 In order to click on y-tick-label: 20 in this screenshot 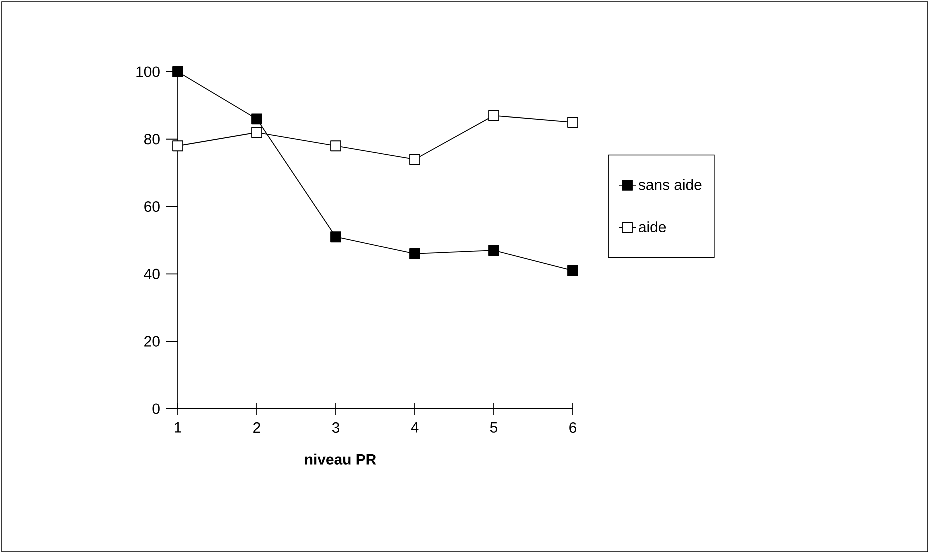, I will do `click(152, 341)`.